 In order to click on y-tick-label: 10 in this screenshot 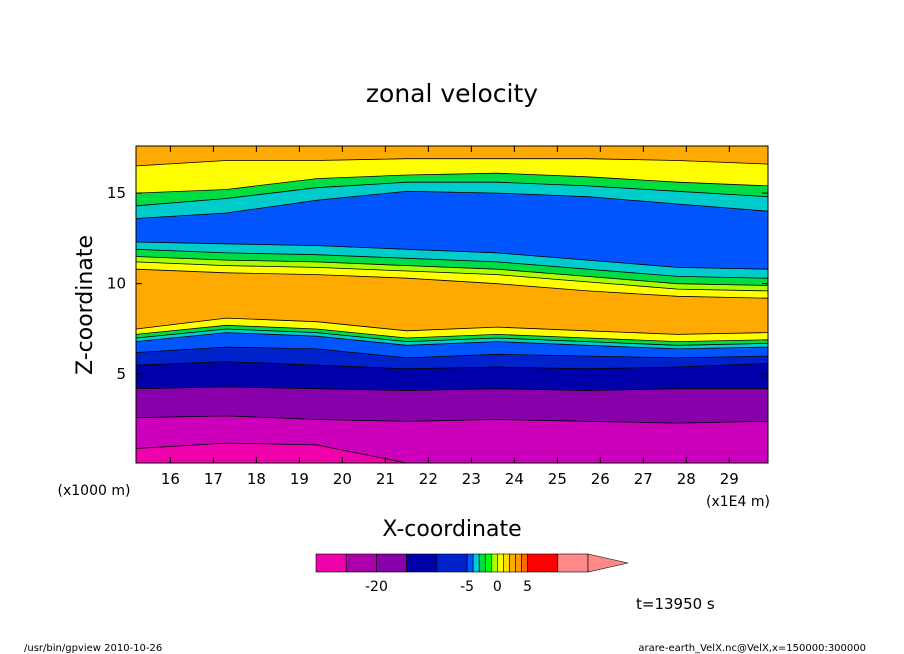, I will do `click(116, 284)`.